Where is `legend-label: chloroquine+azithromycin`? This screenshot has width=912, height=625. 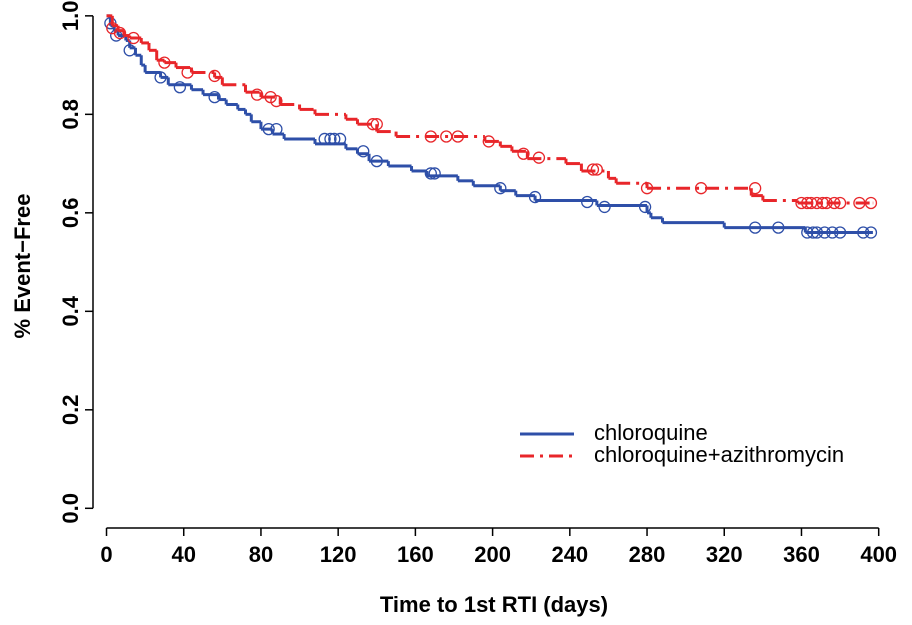
legend-label: chloroquine+azithromycin is located at coordinates (719, 454).